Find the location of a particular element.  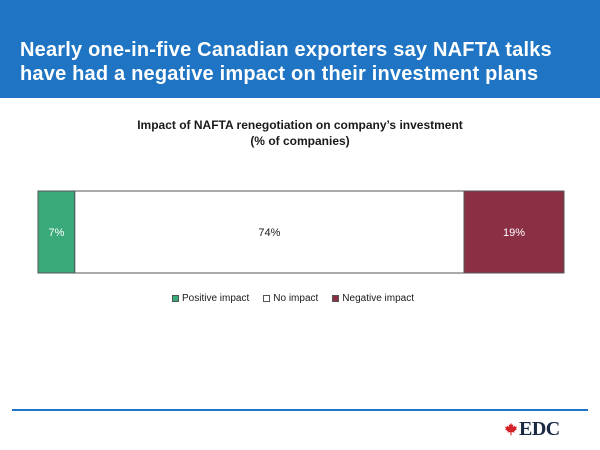

edc-logo: EDC is located at coordinates (532, 429).